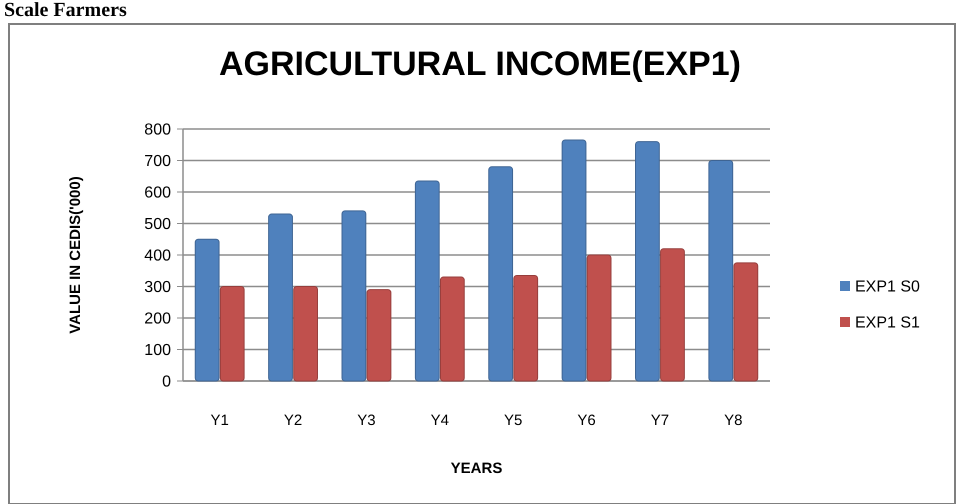  I want to click on y-tick-label: 800, so click(158, 130).